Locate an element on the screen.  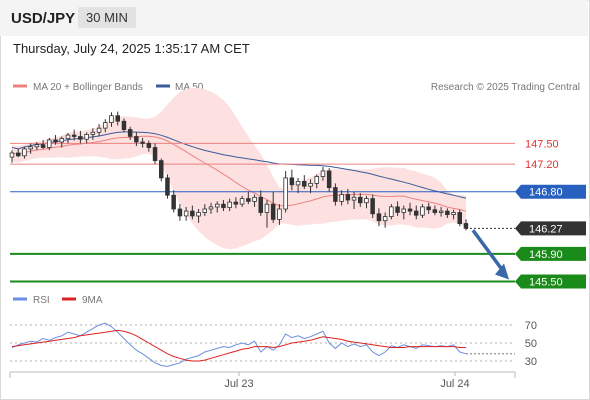
x-tick-label: Jul 24 is located at coordinates (454, 384).